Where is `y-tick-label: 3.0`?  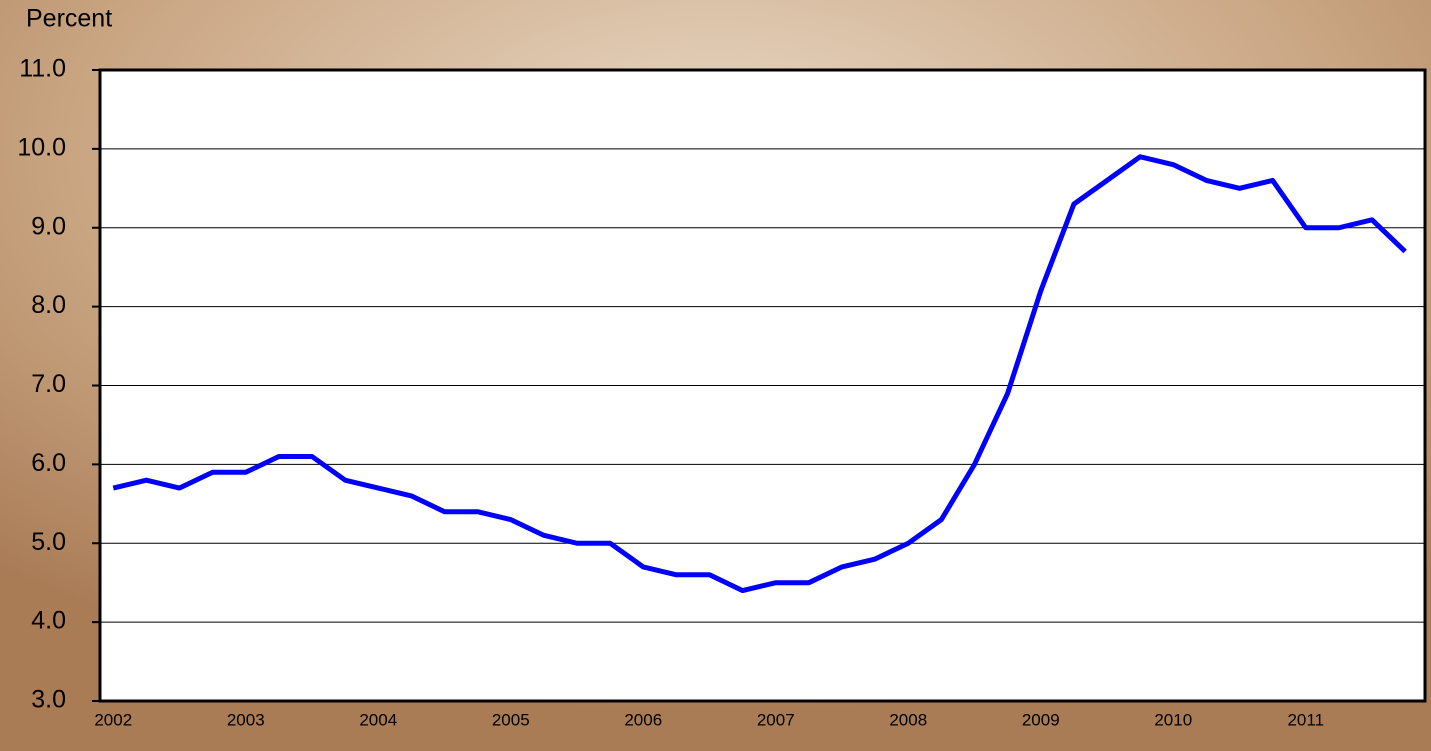 y-tick-label: 3.0 is located at coordinates (48, 700).